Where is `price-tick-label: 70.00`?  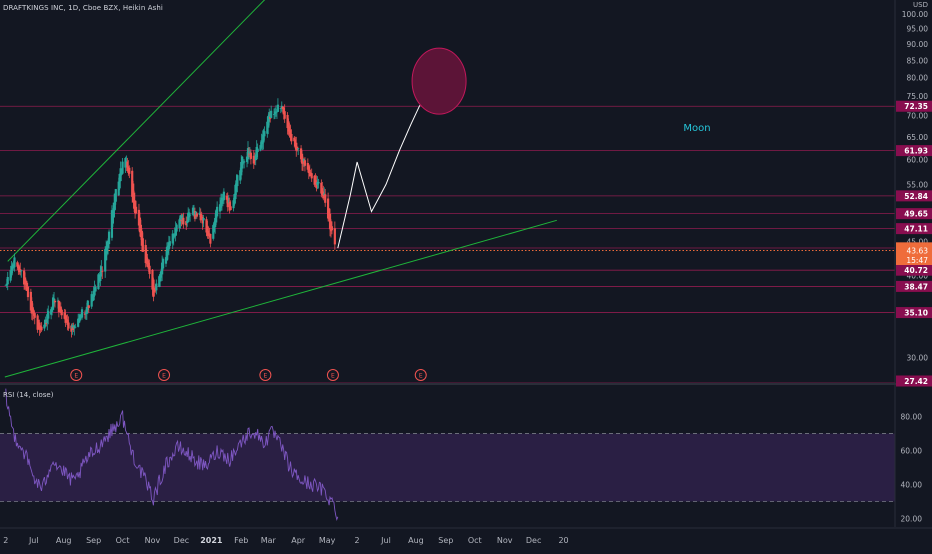
price-tick-label: 70.00 is located at coordinates (918, 116).